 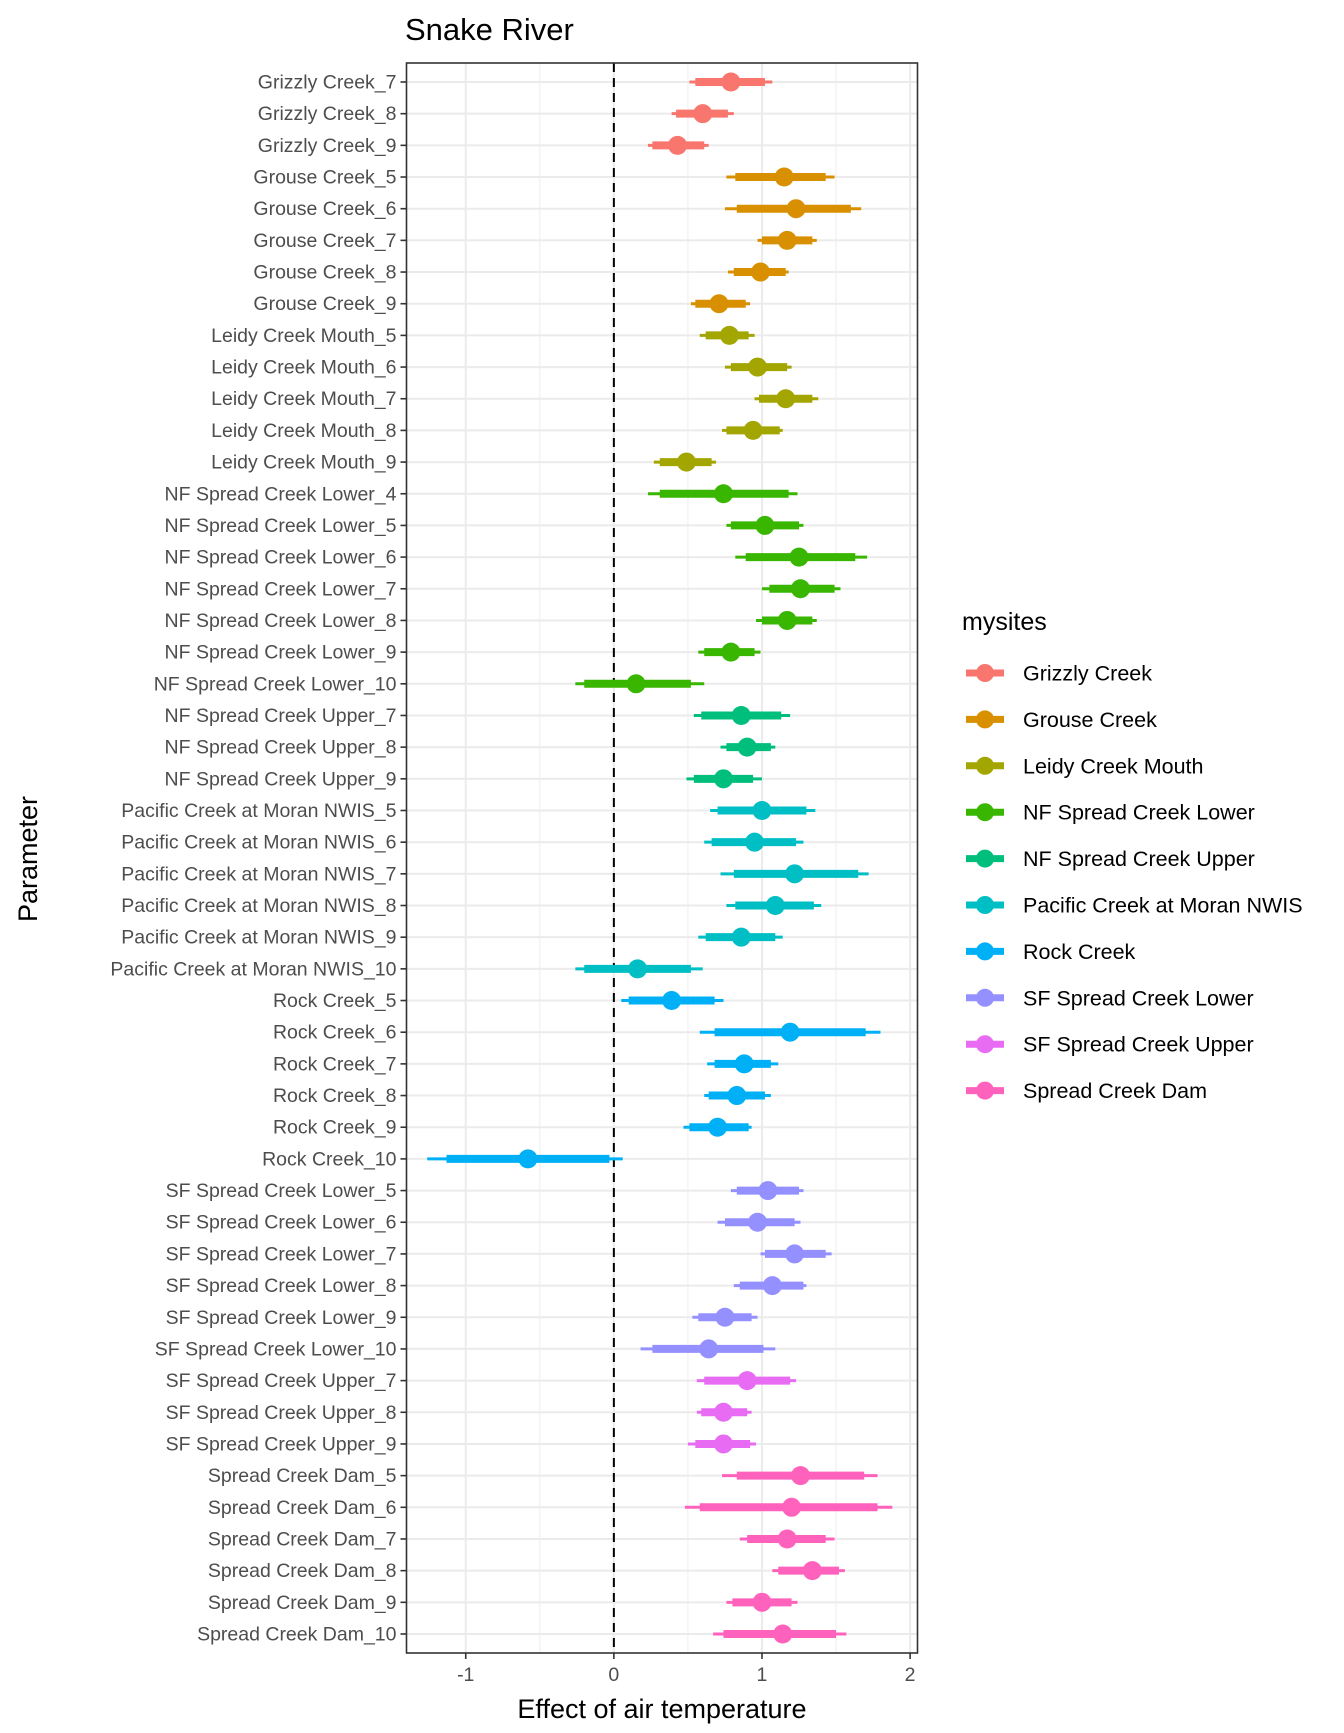 I want to click on y-tick-label: NF Spread Creek Upper_7, so click(x=281, y=716).